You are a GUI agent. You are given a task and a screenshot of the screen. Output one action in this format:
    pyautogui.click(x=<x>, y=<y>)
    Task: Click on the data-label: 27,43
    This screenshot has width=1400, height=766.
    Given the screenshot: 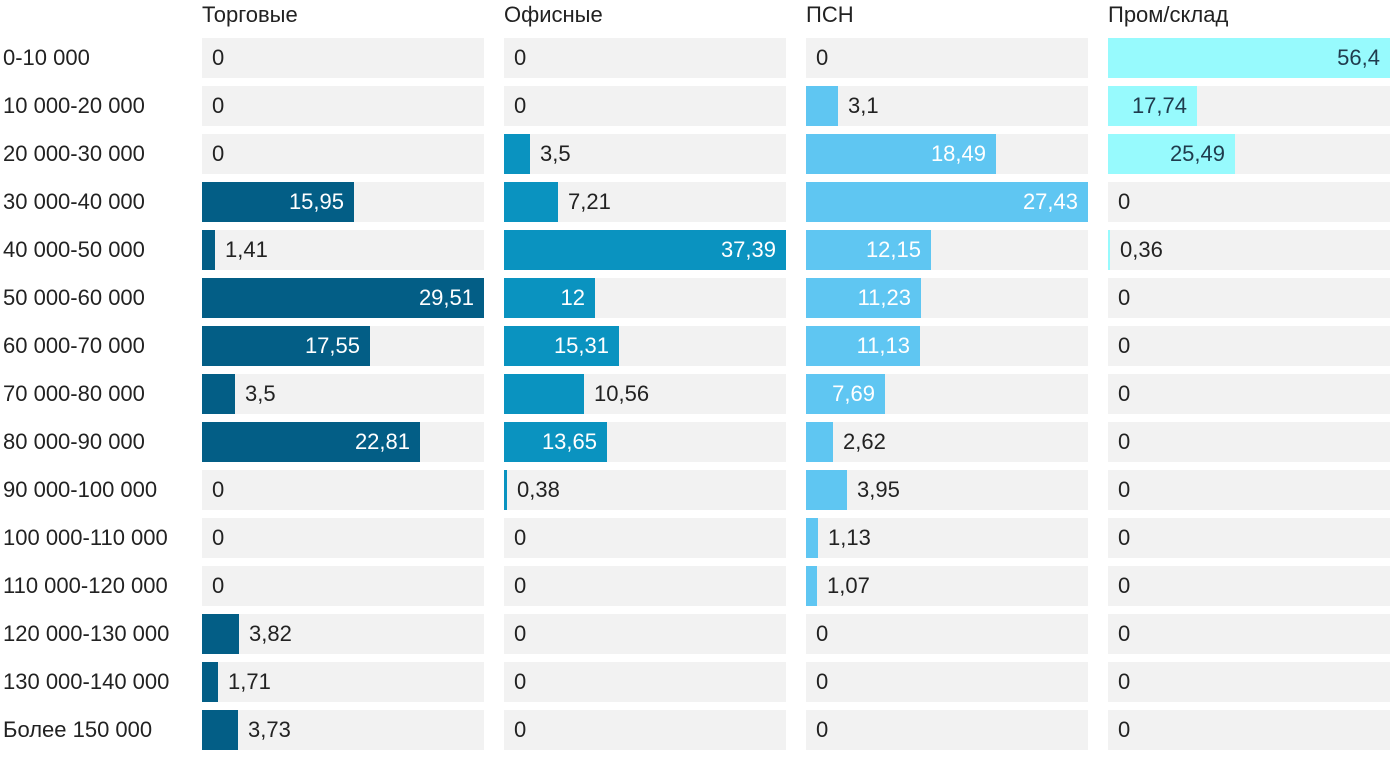 What is the action you would take?
    pyautogui.click(x=1050, y=201)
    